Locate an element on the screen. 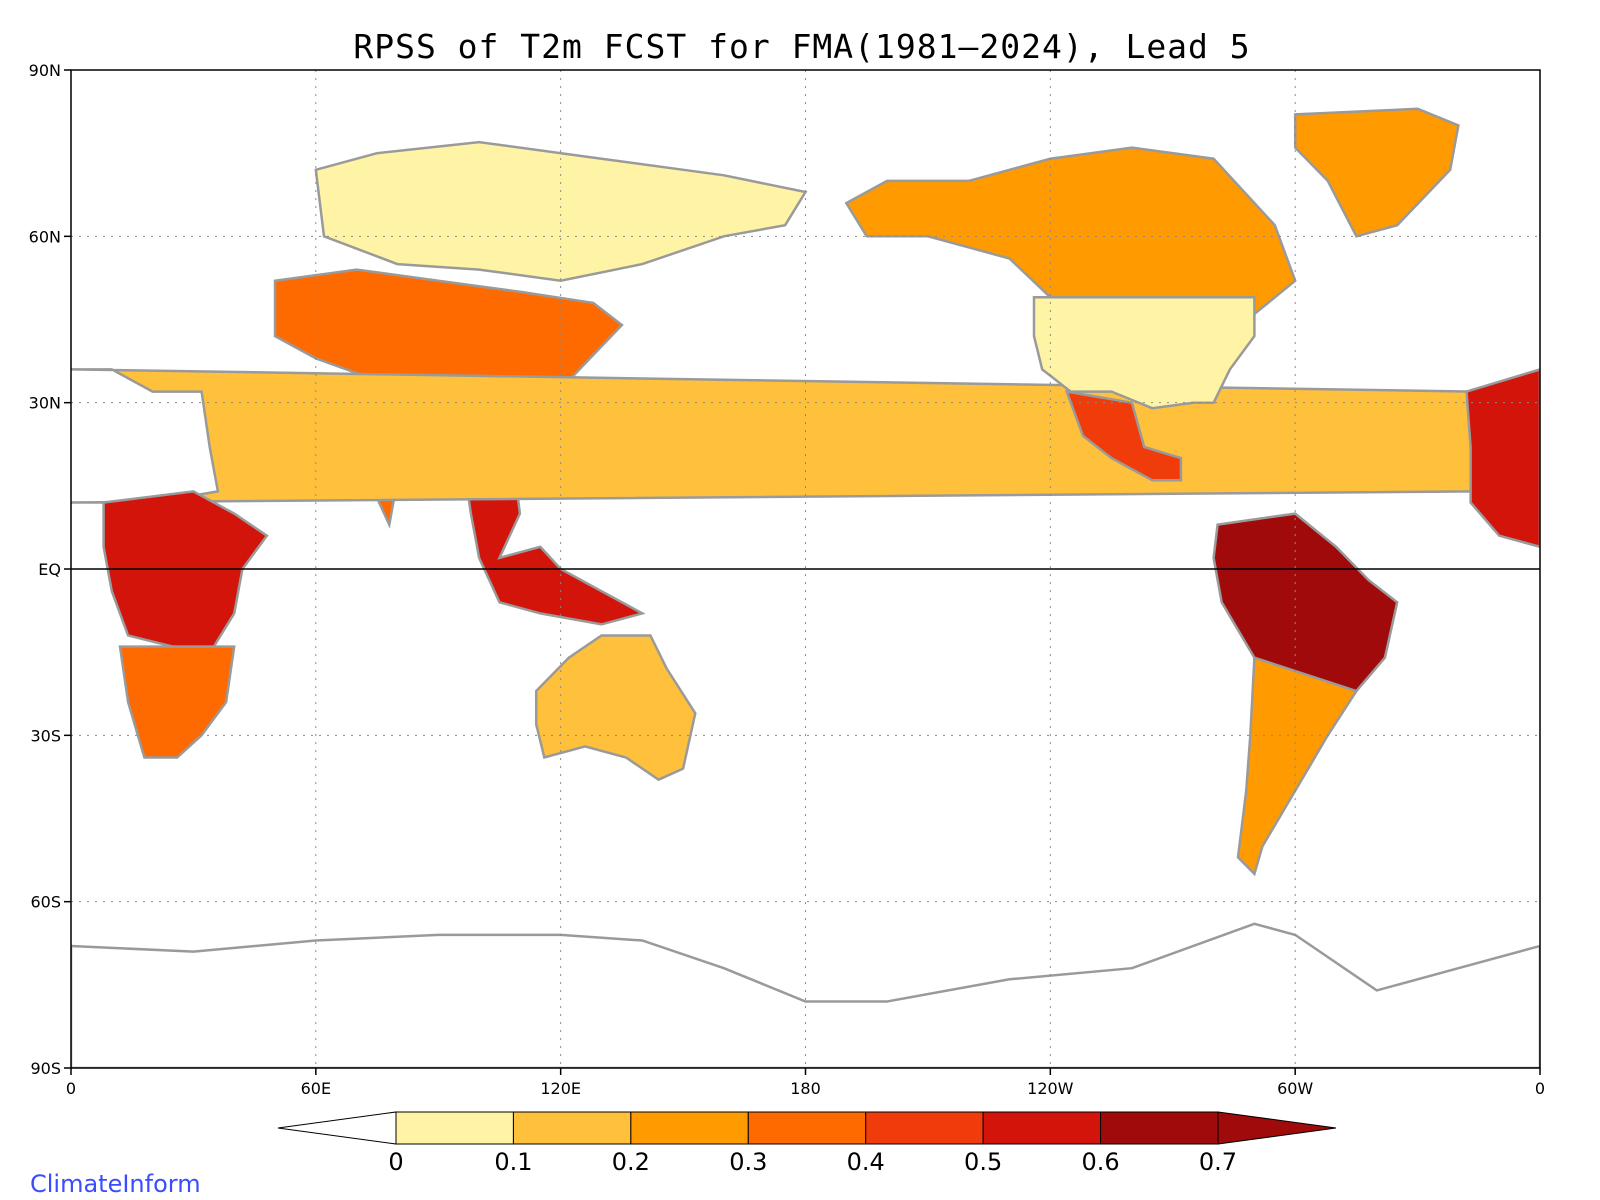 The width and height of the screenshot is (1600, 1200). x-tick-label: 120W is located at coordinates (1050, 1088).